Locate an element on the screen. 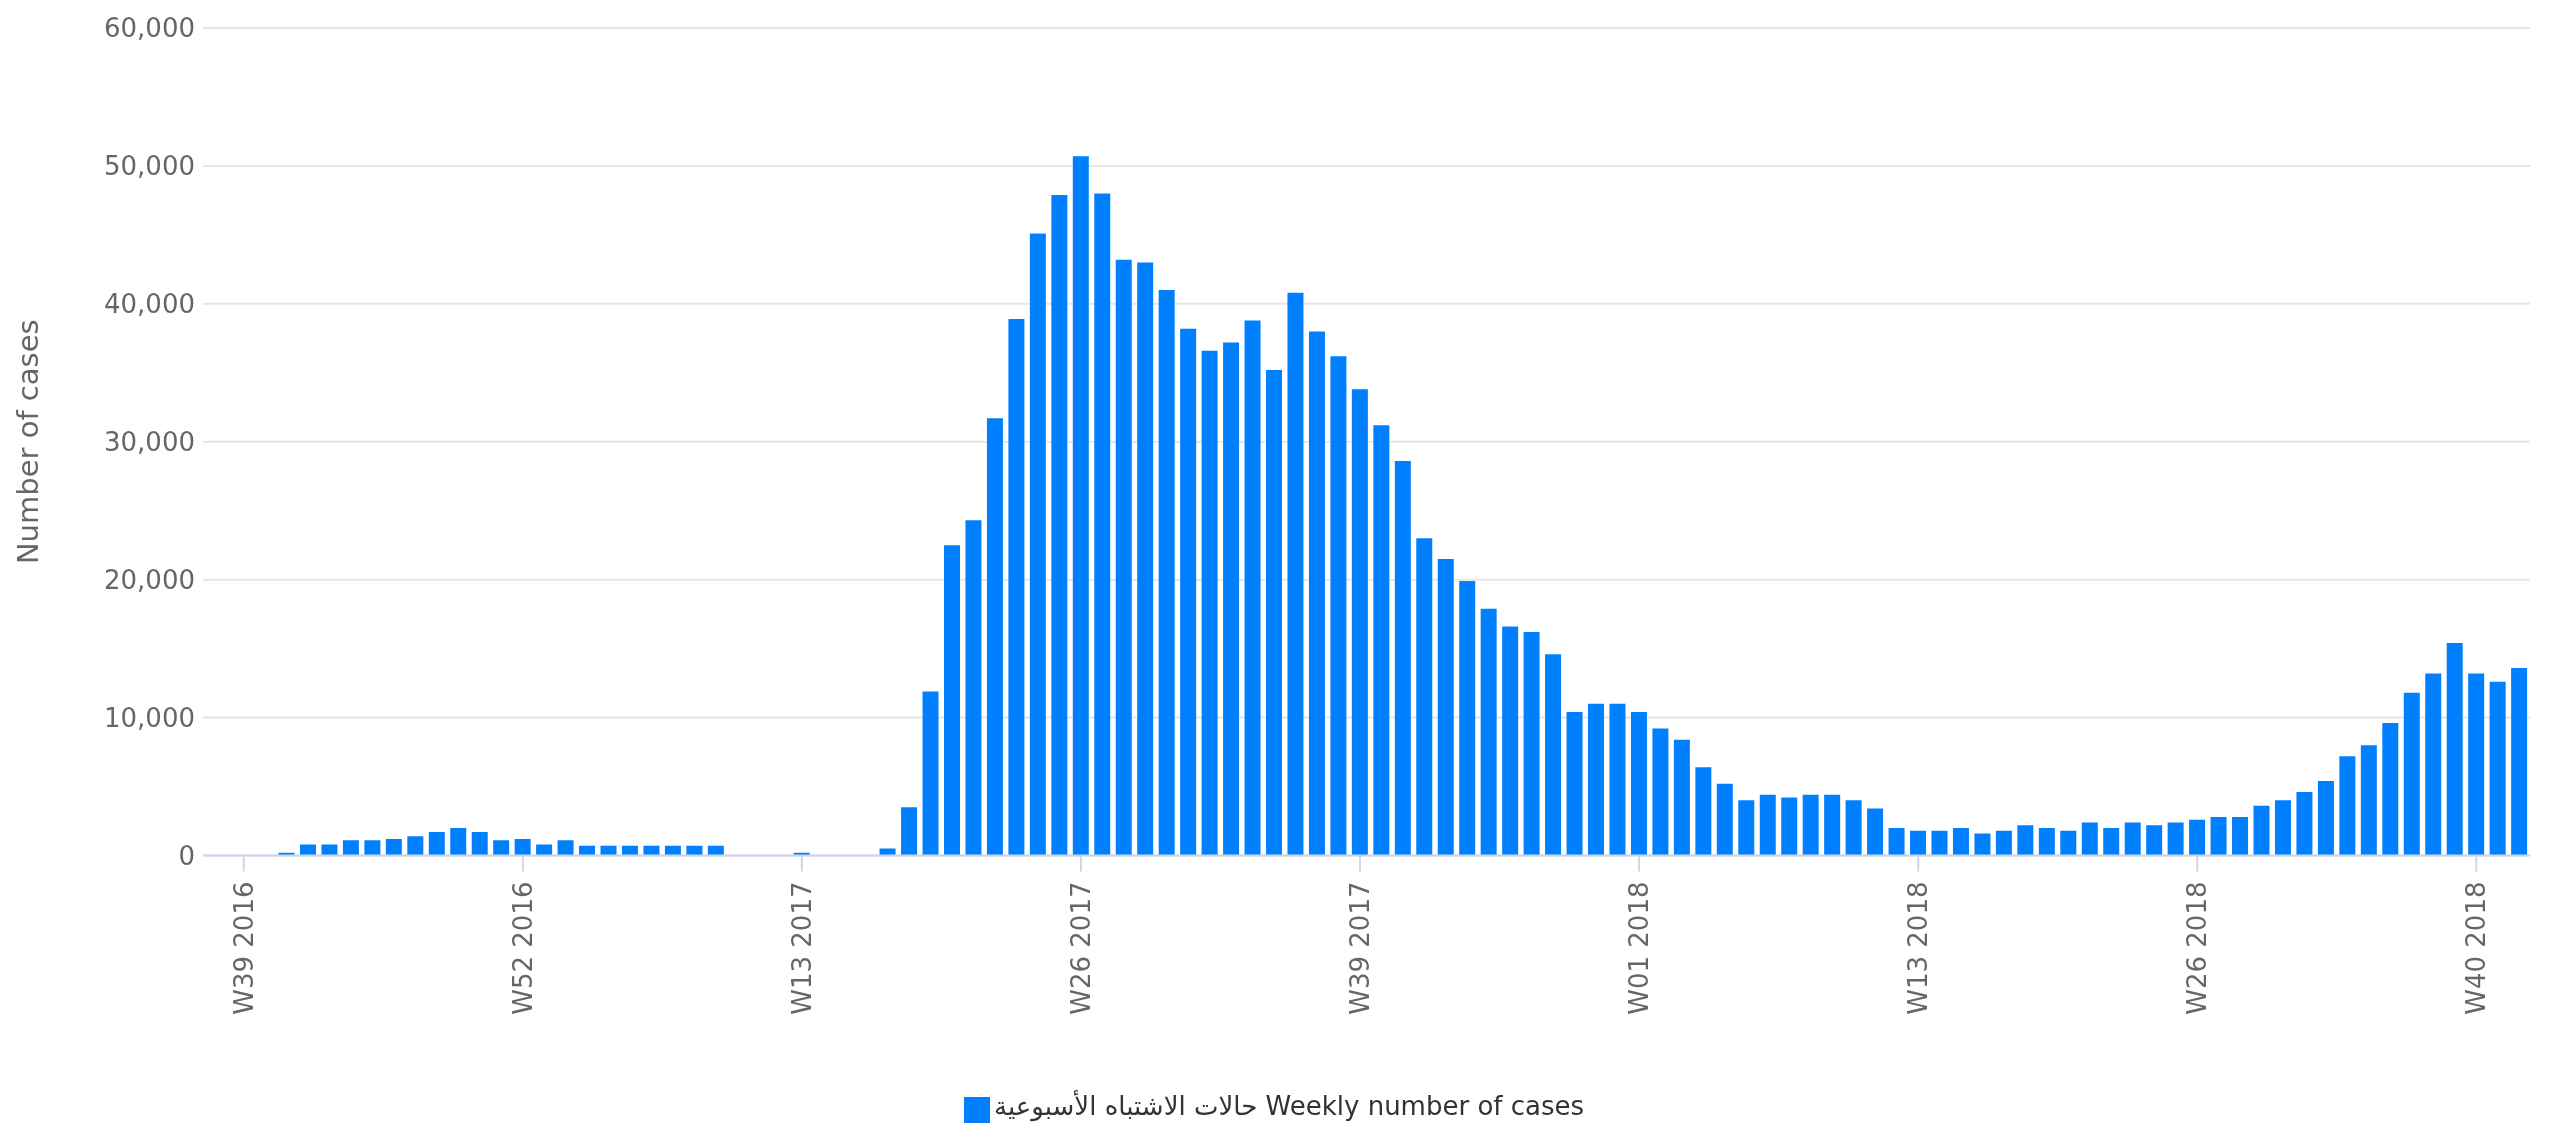 The image size is (2553, 1139). x-tick-label: W52 2016 is located at coordinates (522, 948).